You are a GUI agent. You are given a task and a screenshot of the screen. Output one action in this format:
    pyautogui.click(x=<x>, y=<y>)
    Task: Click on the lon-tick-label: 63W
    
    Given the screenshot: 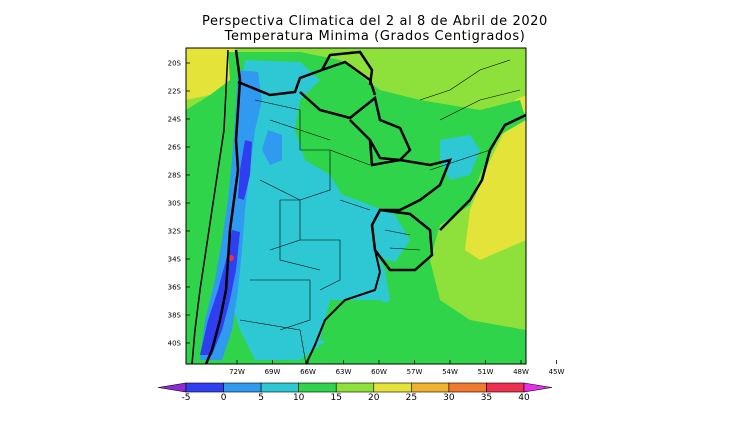 What is the action you would take?
    pyautogui.click(x=344, y=372)
    